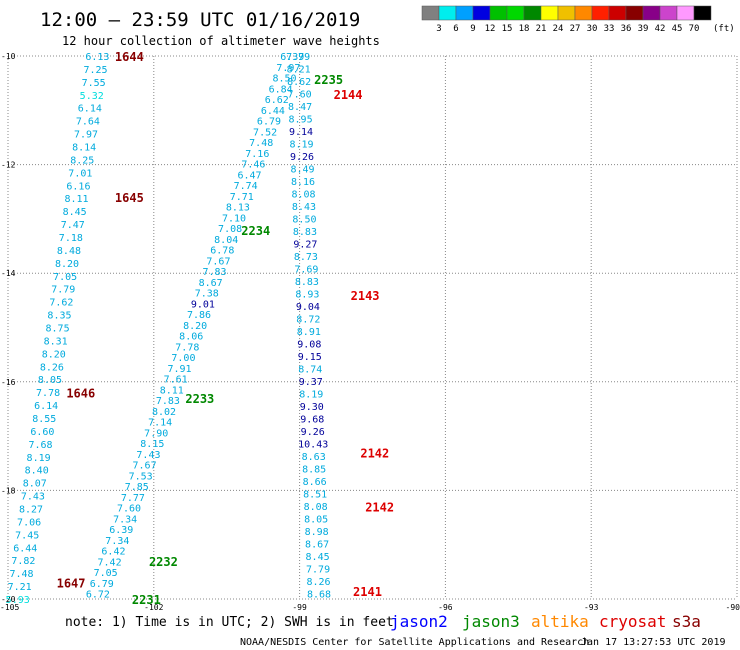  I want to click on swh-value: 8.93, so click(307, 295).